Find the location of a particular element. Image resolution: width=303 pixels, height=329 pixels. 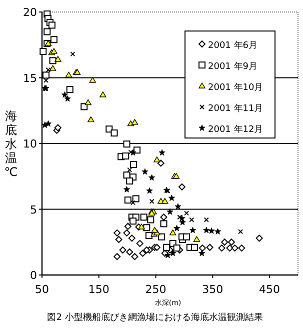

legend-label: 2001 年11月 is located at coordinates (236, 108).